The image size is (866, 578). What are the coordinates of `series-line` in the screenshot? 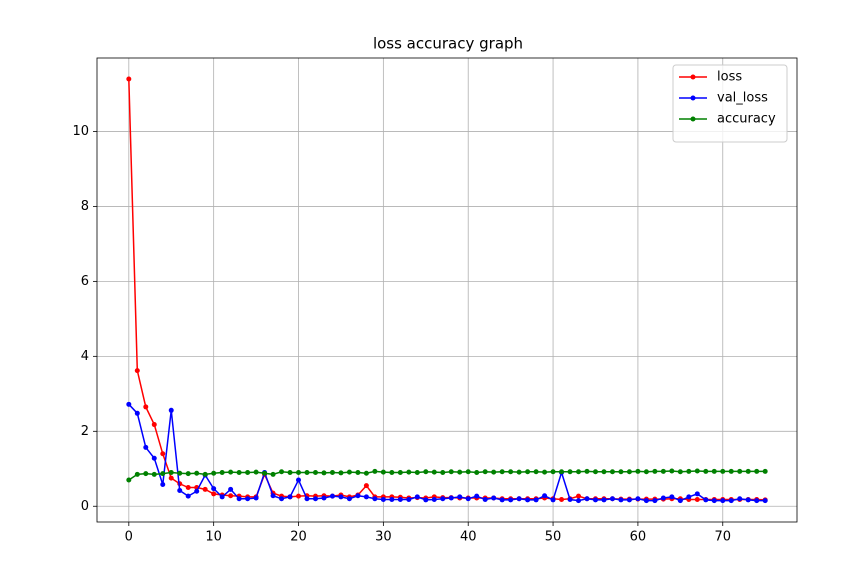 It's located at (447, 475).